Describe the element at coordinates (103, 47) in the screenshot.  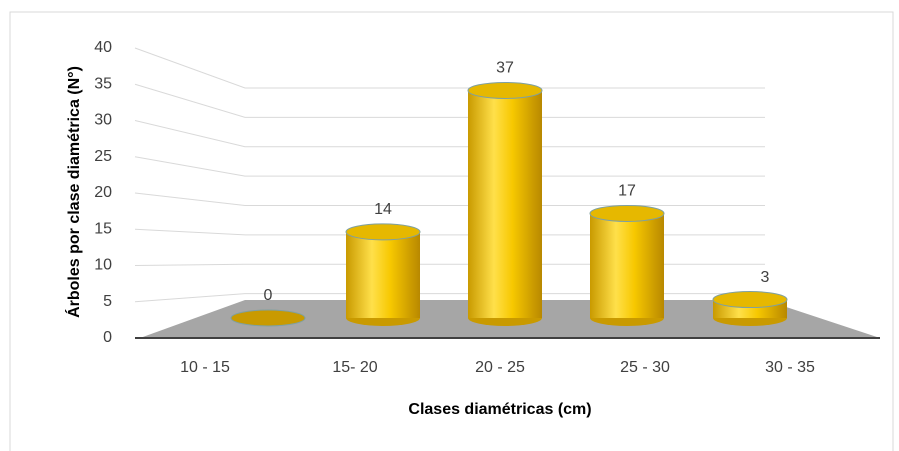
I see `y-tick-label: 40` at that location.